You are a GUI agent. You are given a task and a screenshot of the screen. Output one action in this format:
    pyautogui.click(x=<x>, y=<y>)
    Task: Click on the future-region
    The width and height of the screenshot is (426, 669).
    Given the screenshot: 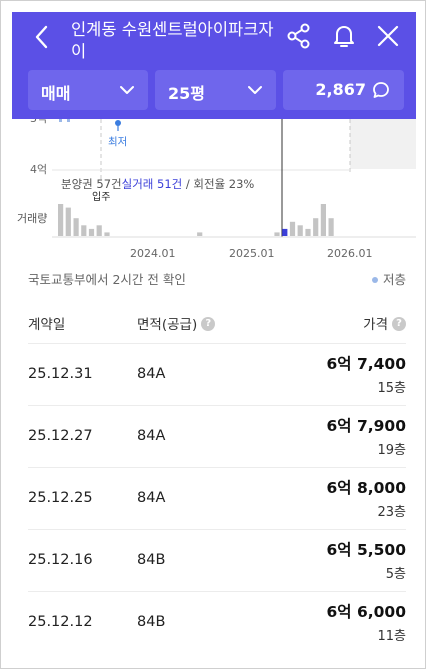 What is the action you would take?
    pyautogui.click(x=383, y=144)
    